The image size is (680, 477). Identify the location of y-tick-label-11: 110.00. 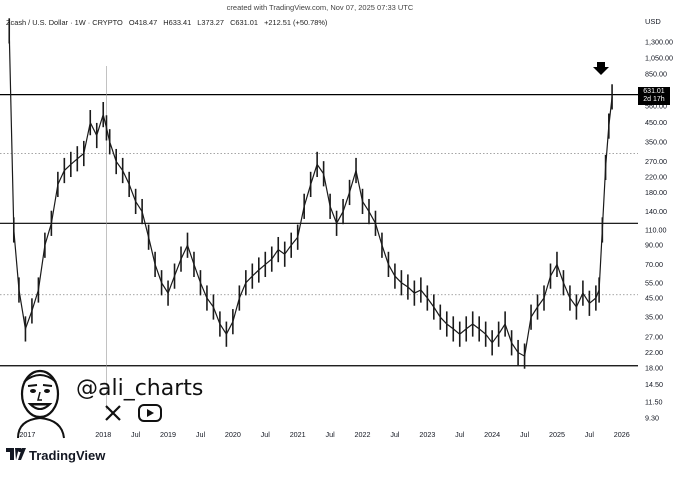
(655, 229).